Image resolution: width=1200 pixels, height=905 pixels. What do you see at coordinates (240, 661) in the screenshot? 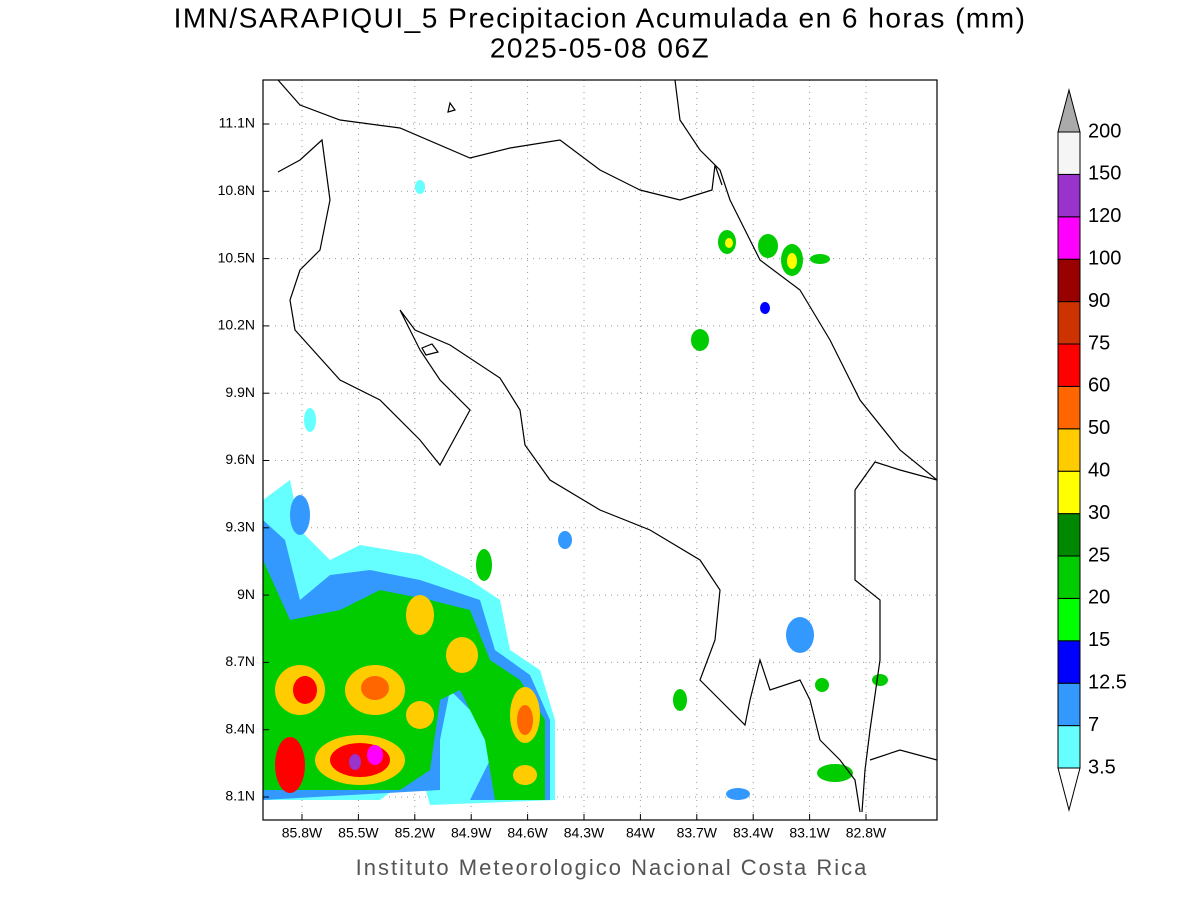
I see `lat-tick-label: 8.7N` at bounding box center [240, 661].